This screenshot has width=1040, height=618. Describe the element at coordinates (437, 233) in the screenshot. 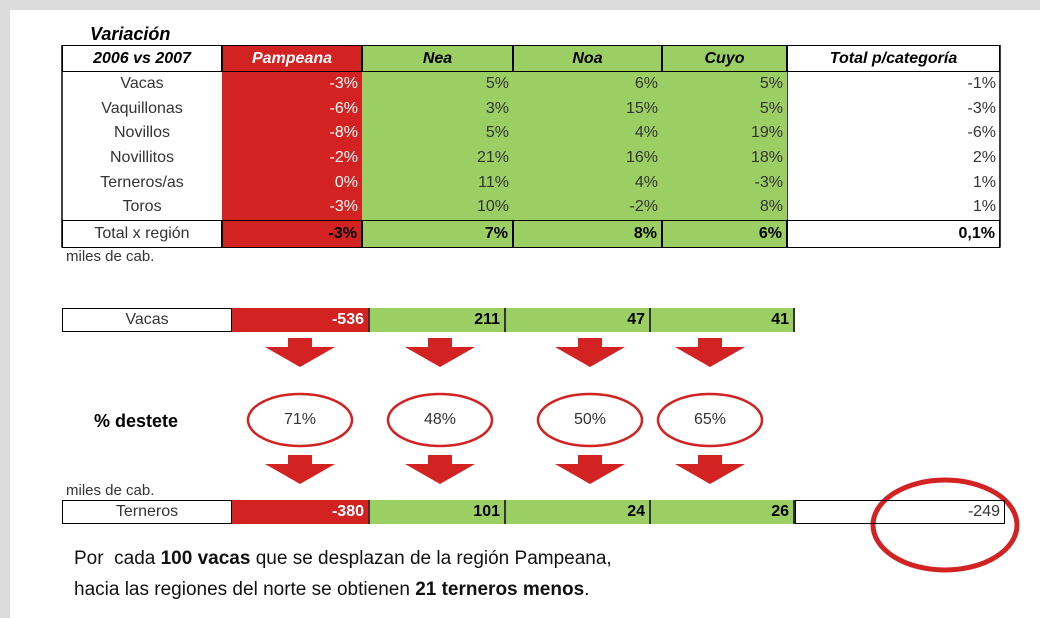

I see `total-cell: 7%` at that location.